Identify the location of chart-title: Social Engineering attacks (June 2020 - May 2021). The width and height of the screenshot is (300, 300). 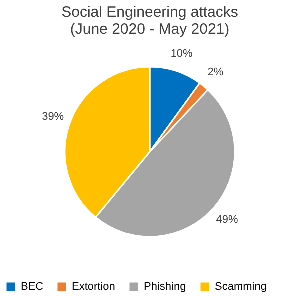
(150, 21).